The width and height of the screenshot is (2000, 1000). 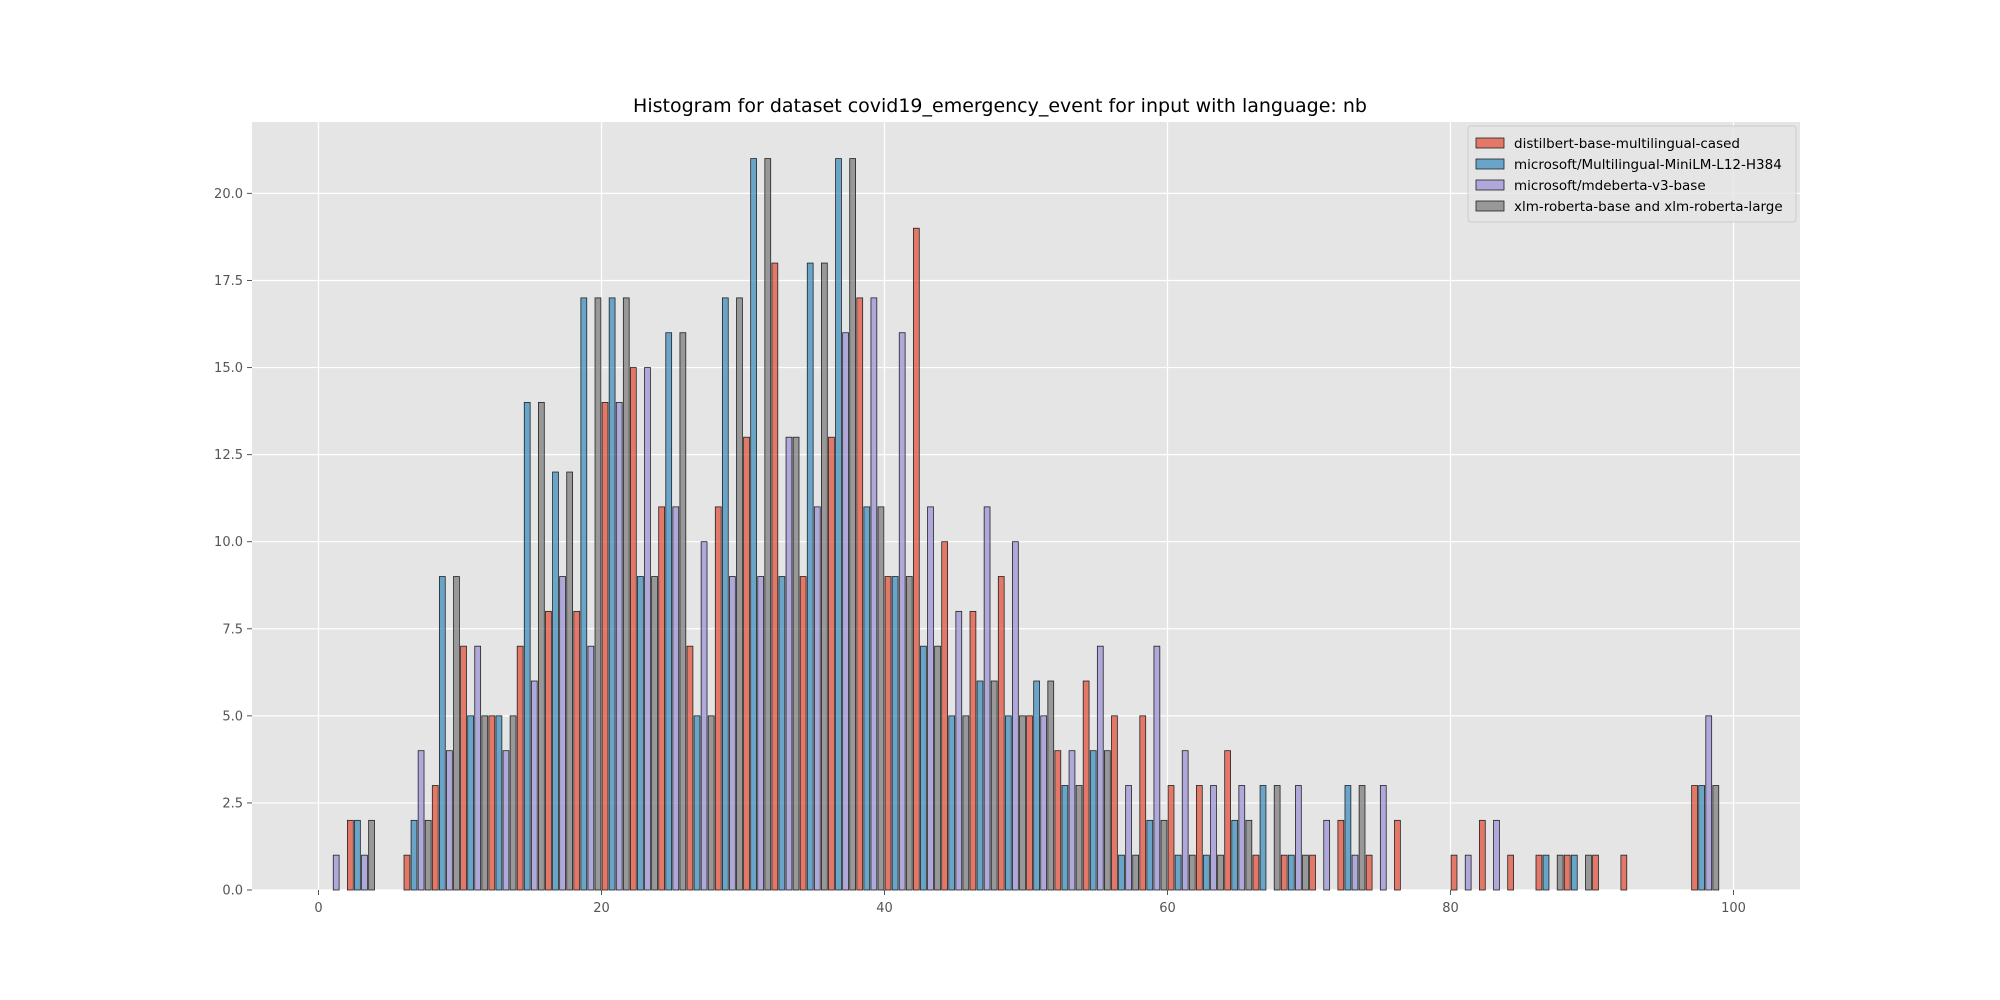 What do you see at coordinates (884, 908) in the screenshot?
I see `x-tick-label: 40` at bounding box center [884, 908].